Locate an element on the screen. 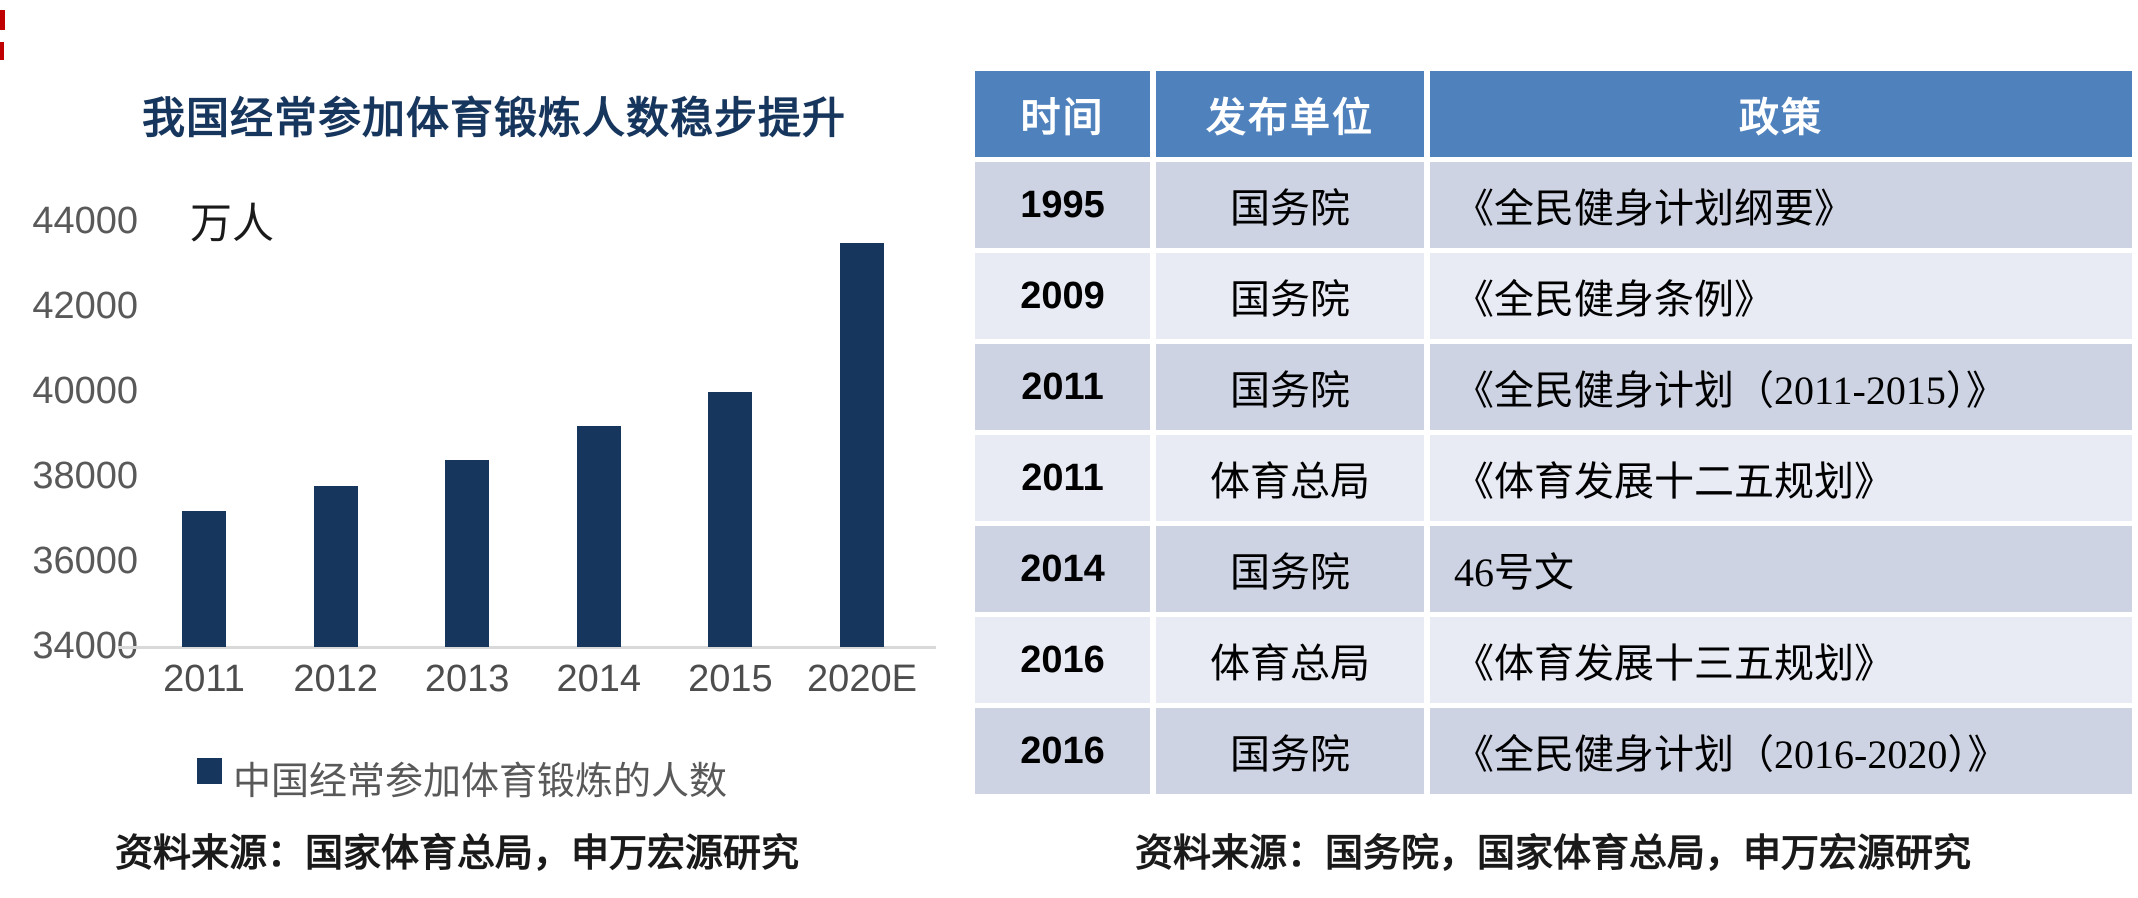 The image size is (2138, 898). table-header-policy: 政策 is located at coordinates (1781, 114).